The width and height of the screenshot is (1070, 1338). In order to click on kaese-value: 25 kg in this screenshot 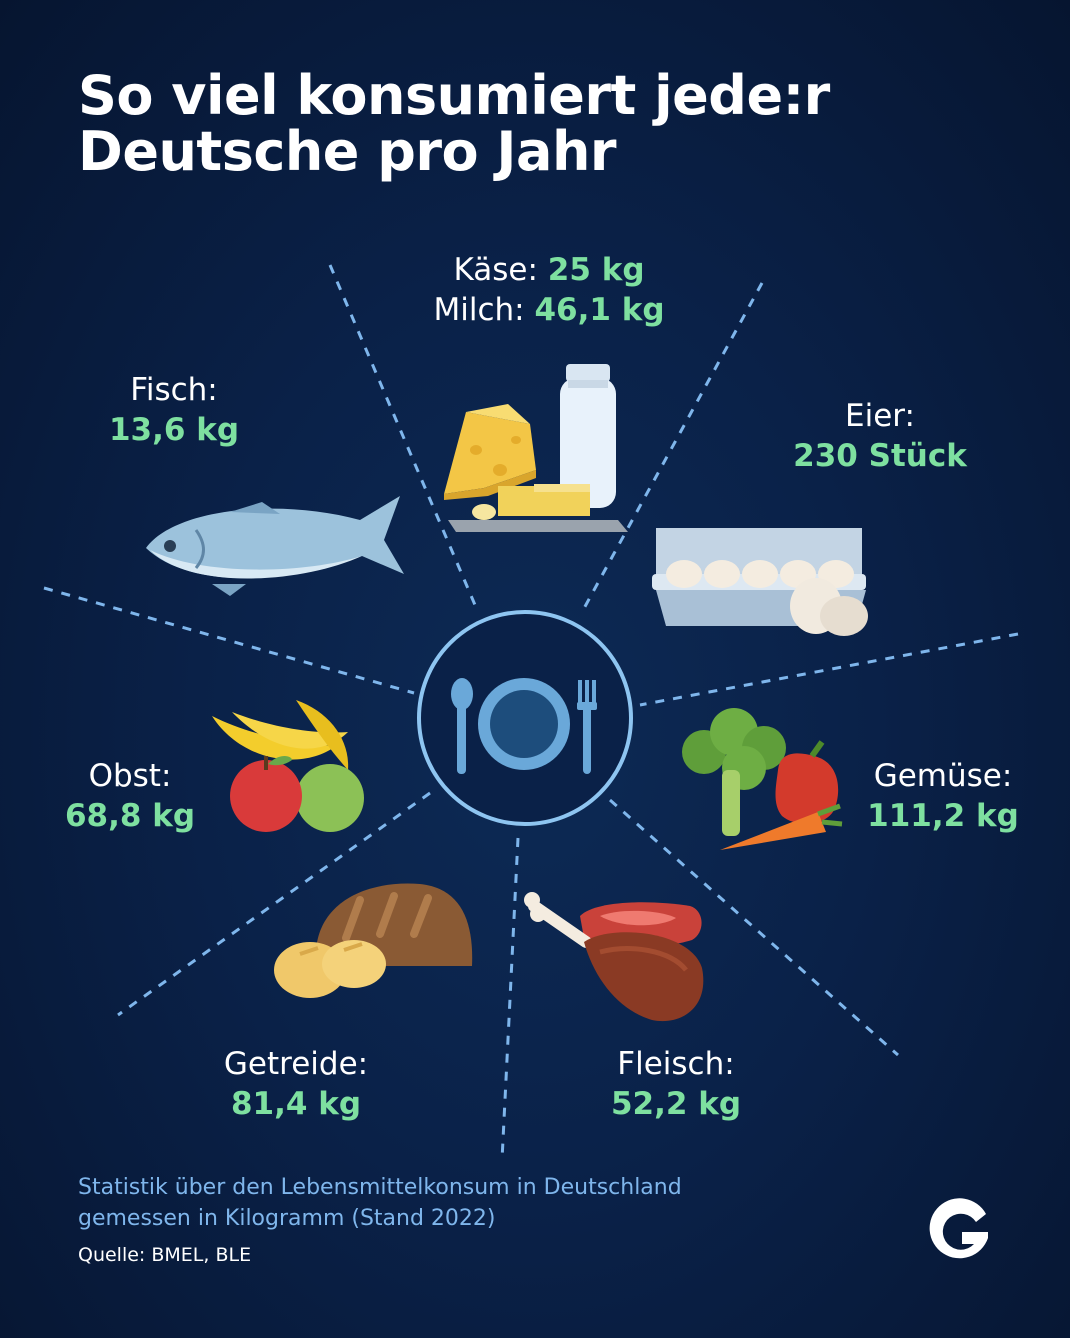, I will do `click(596, 270)`.